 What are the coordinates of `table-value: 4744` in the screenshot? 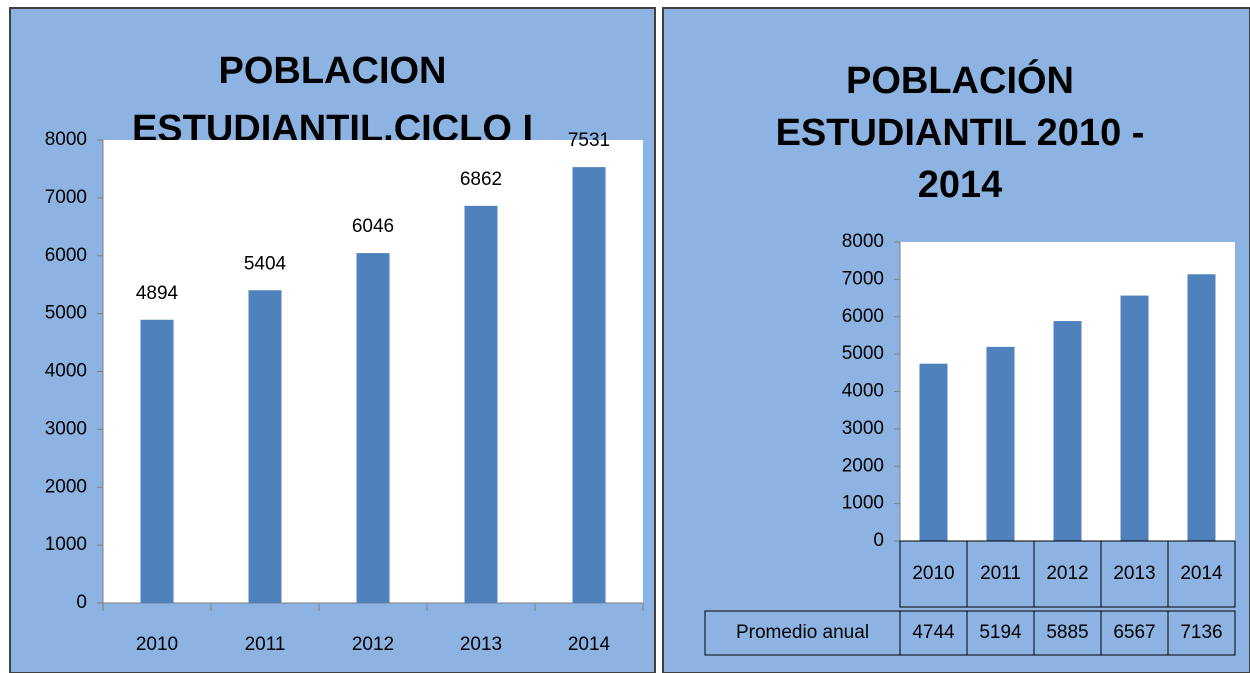 It's located at (933, 632).